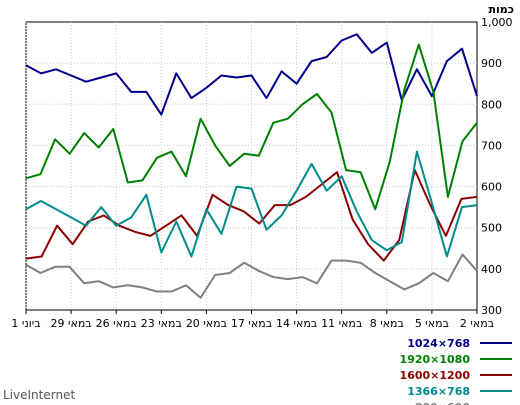 Image resolution: width=520 pixels, height=405 pixels. Describe the element at coordinates (341, 323) in the screenshot. I see `x-tick-label: 11 במאי` at that location.